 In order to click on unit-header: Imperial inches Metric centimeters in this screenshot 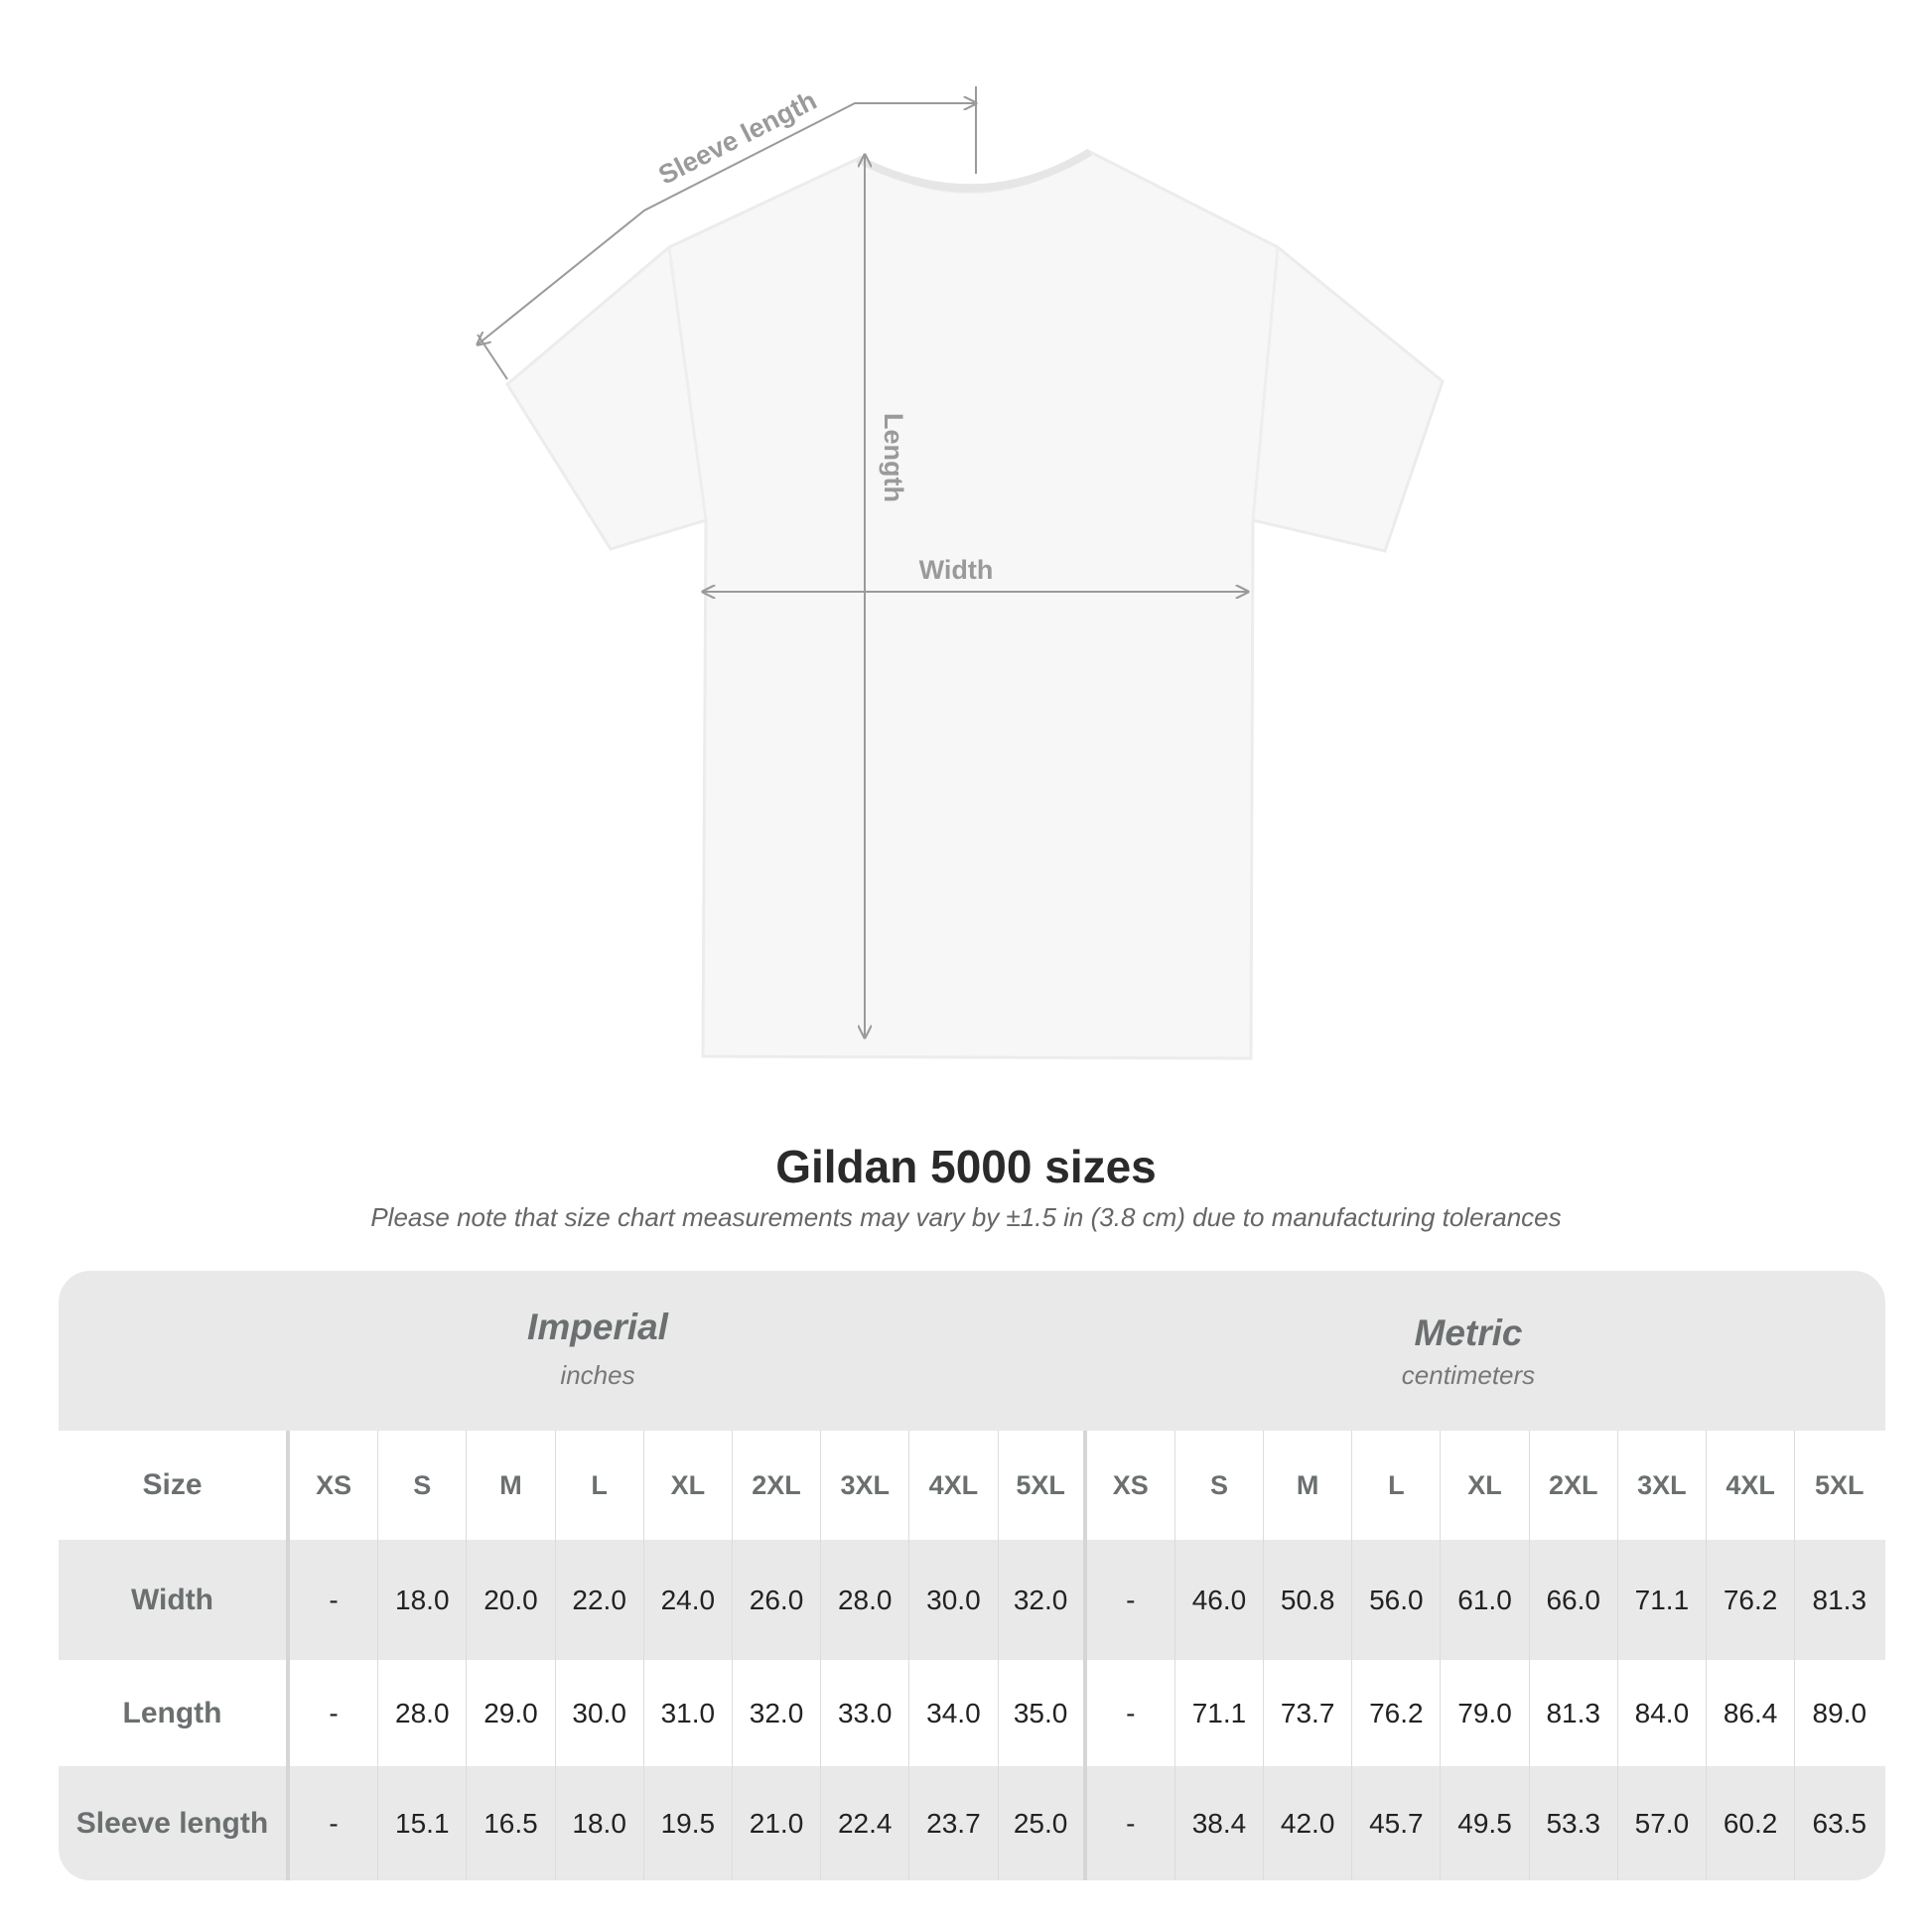, I will do `click(972, 1351)`.